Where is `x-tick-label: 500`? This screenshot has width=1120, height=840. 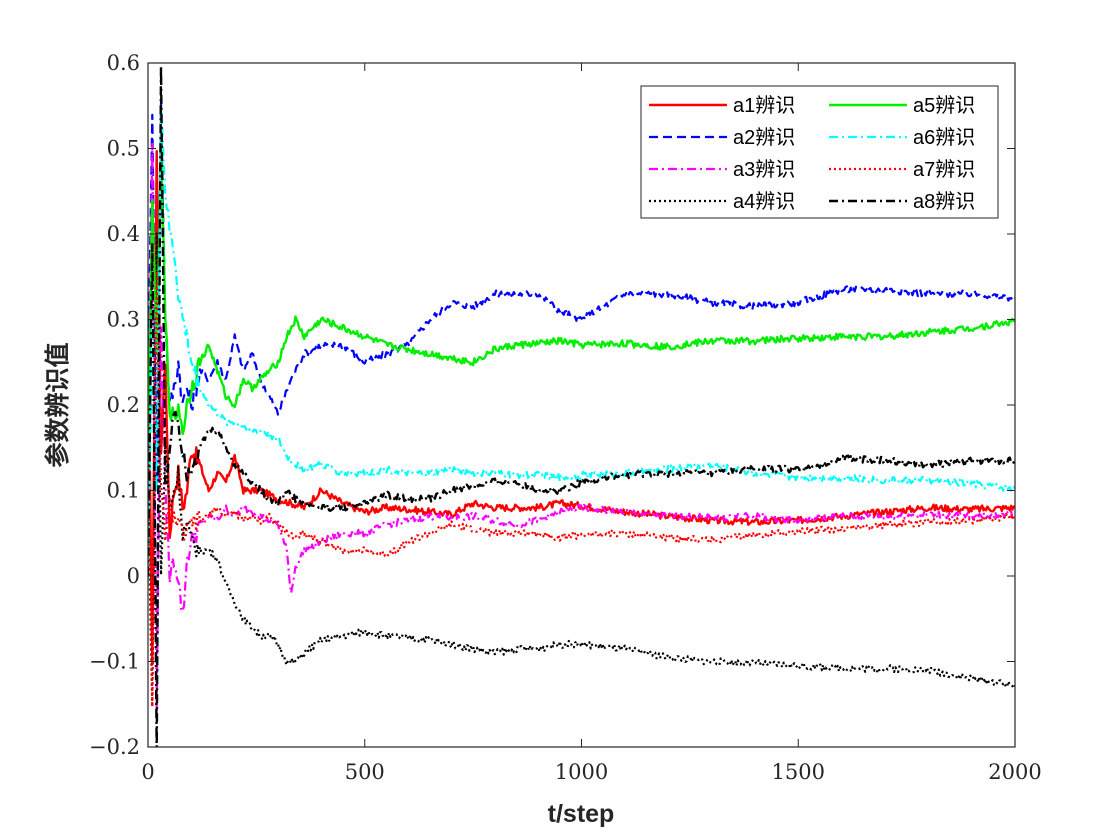 x-tick-label: 500 is located at coordinates (365, 772).